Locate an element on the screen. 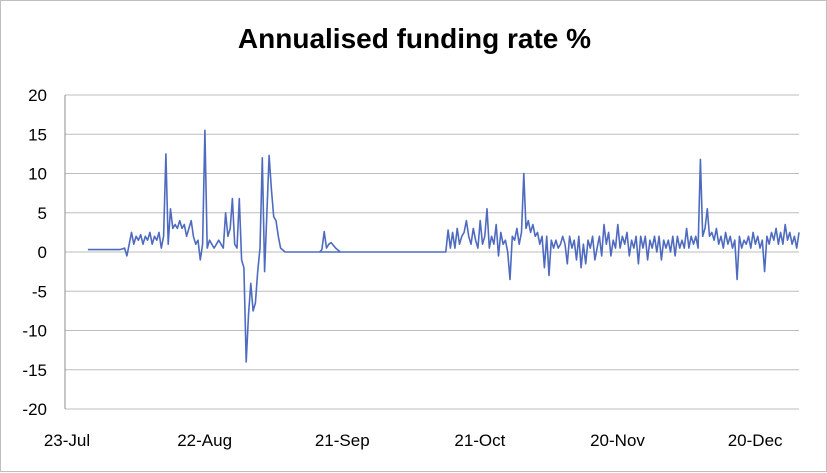  y-tick-label: 20 is located at coordinates (37, 95).